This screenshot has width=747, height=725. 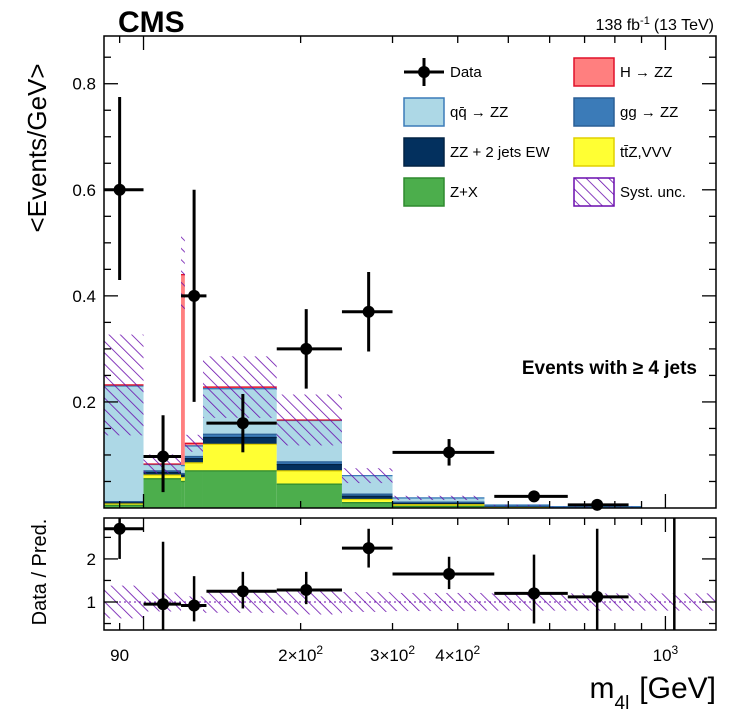 What do you see at coordinates (677, 688) in the screenshot?
I see `x-title-unit: [GeV]` at bounding box center [677, 688].